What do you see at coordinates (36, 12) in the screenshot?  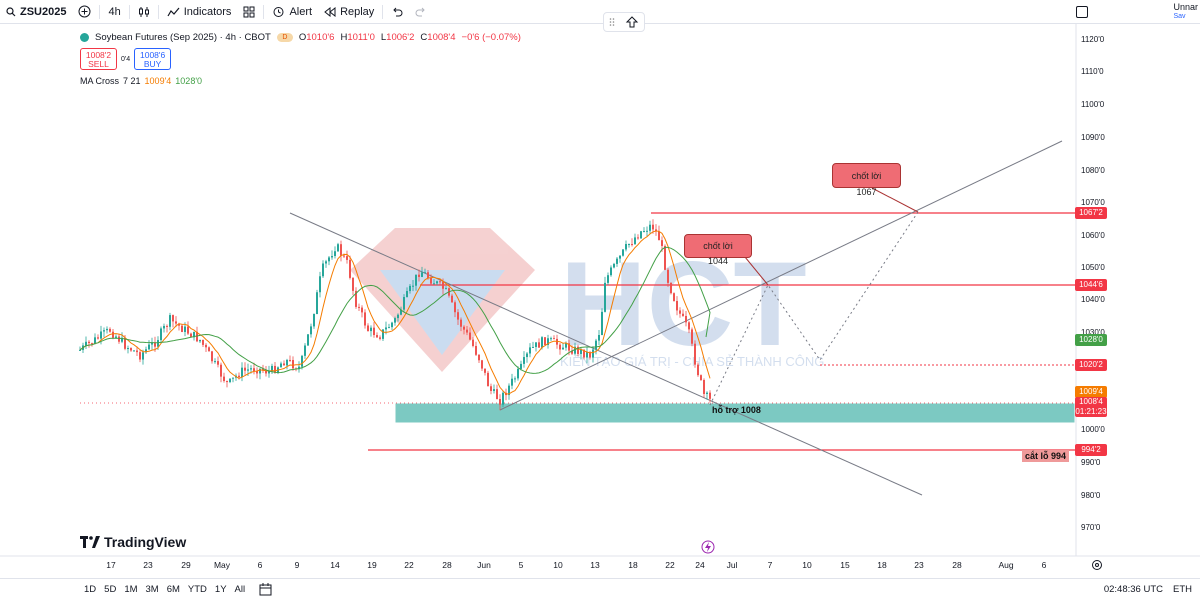 I see `symbol-search: ZSU2025` at bounding box center [36, 12].